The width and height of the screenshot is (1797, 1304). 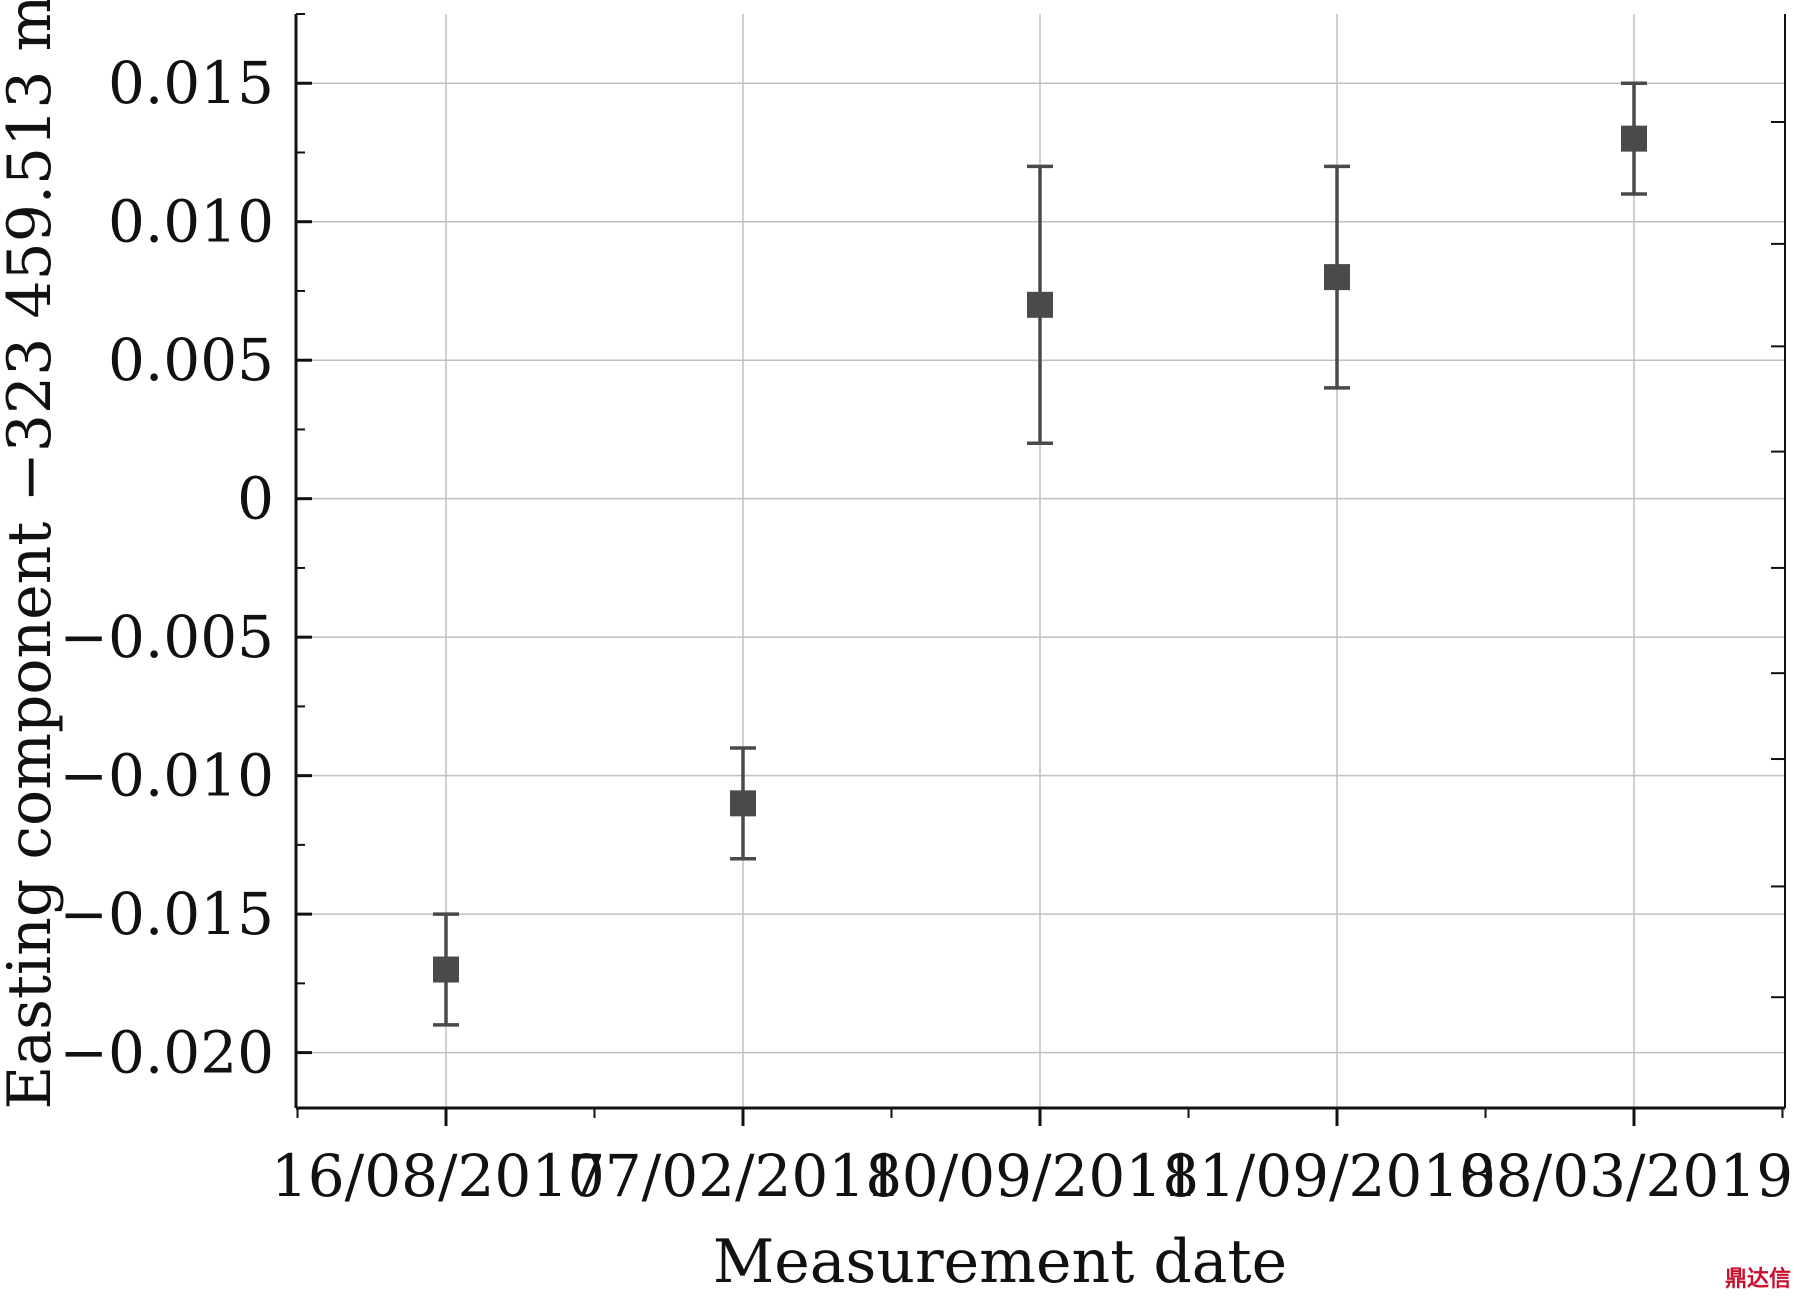 I want to click on y-tick-label: 0.015, so click(x=191, y=83).